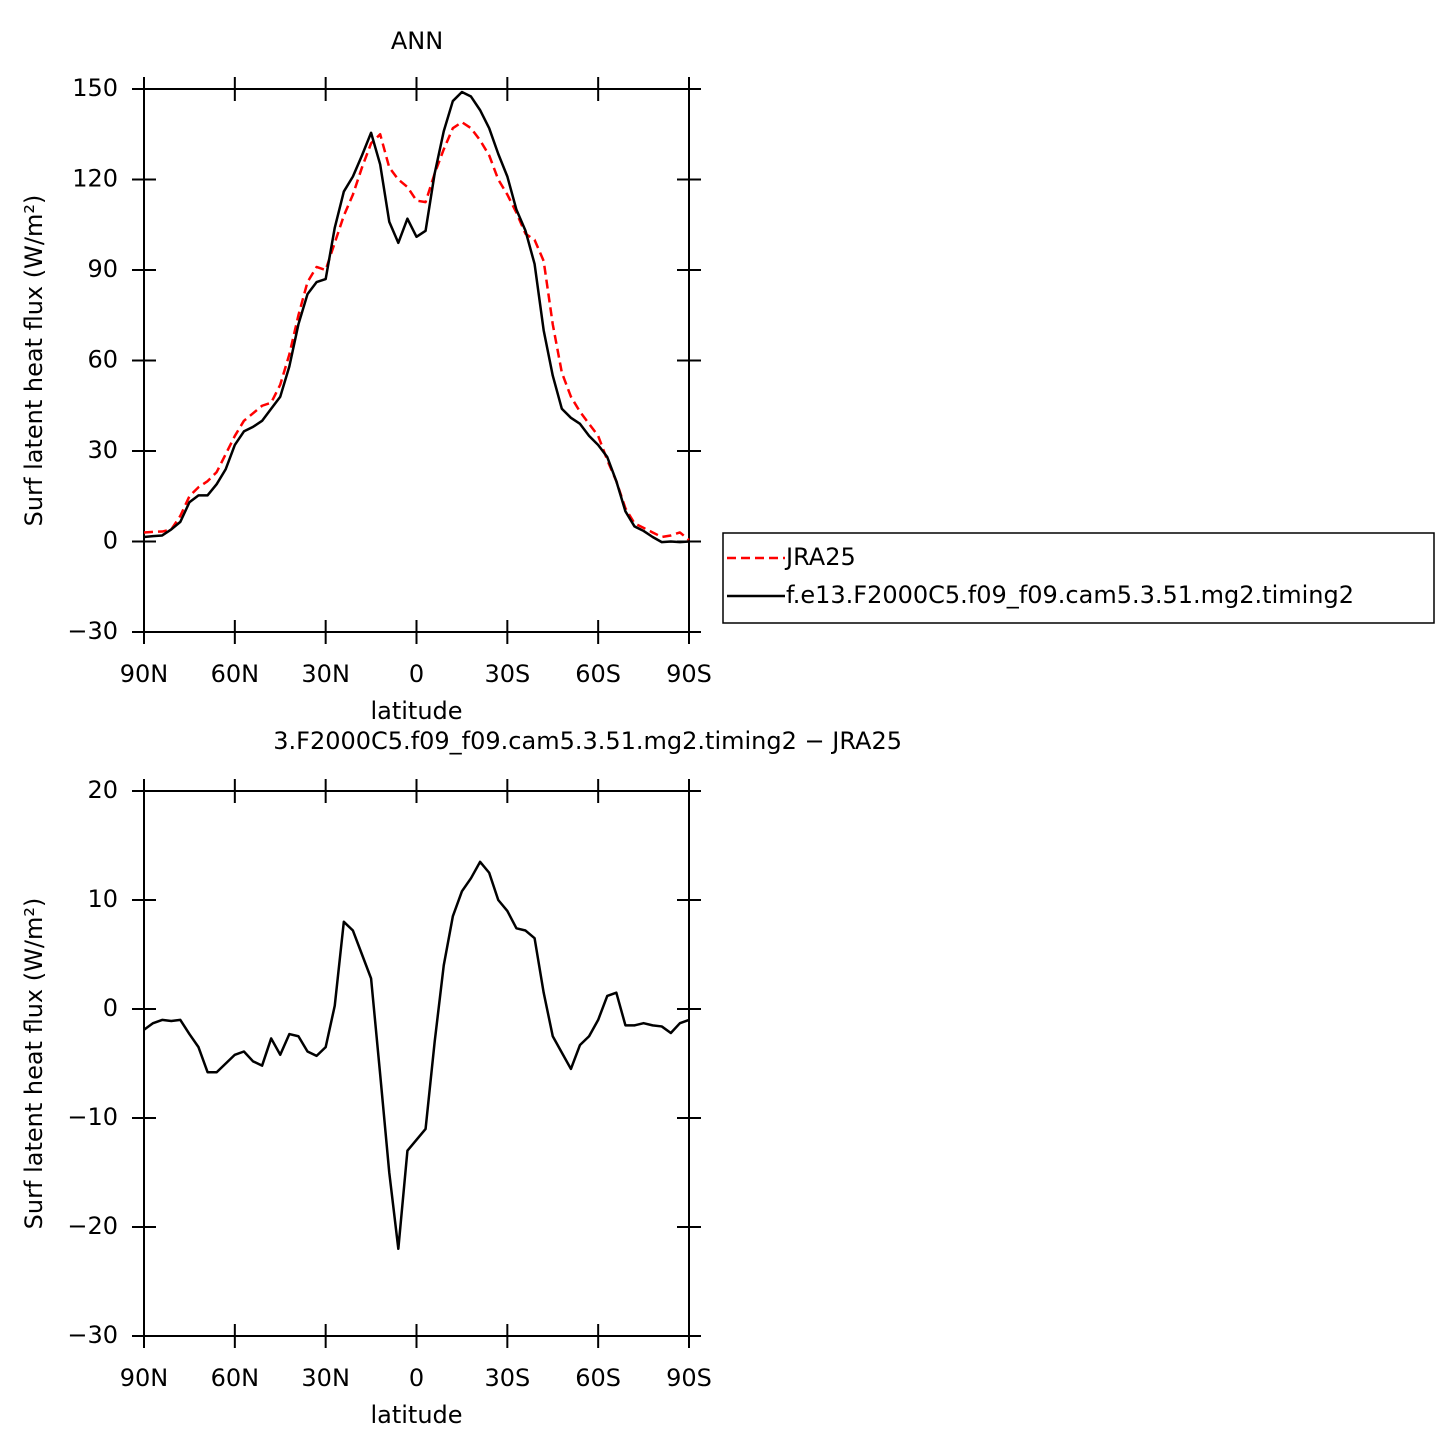 The width and height of the screenshot is (1455, 1452). What do you see at coordinates (102, 899) in the screenshot?
I see `y-tick-label: 10` at bounding box center [102, 899].